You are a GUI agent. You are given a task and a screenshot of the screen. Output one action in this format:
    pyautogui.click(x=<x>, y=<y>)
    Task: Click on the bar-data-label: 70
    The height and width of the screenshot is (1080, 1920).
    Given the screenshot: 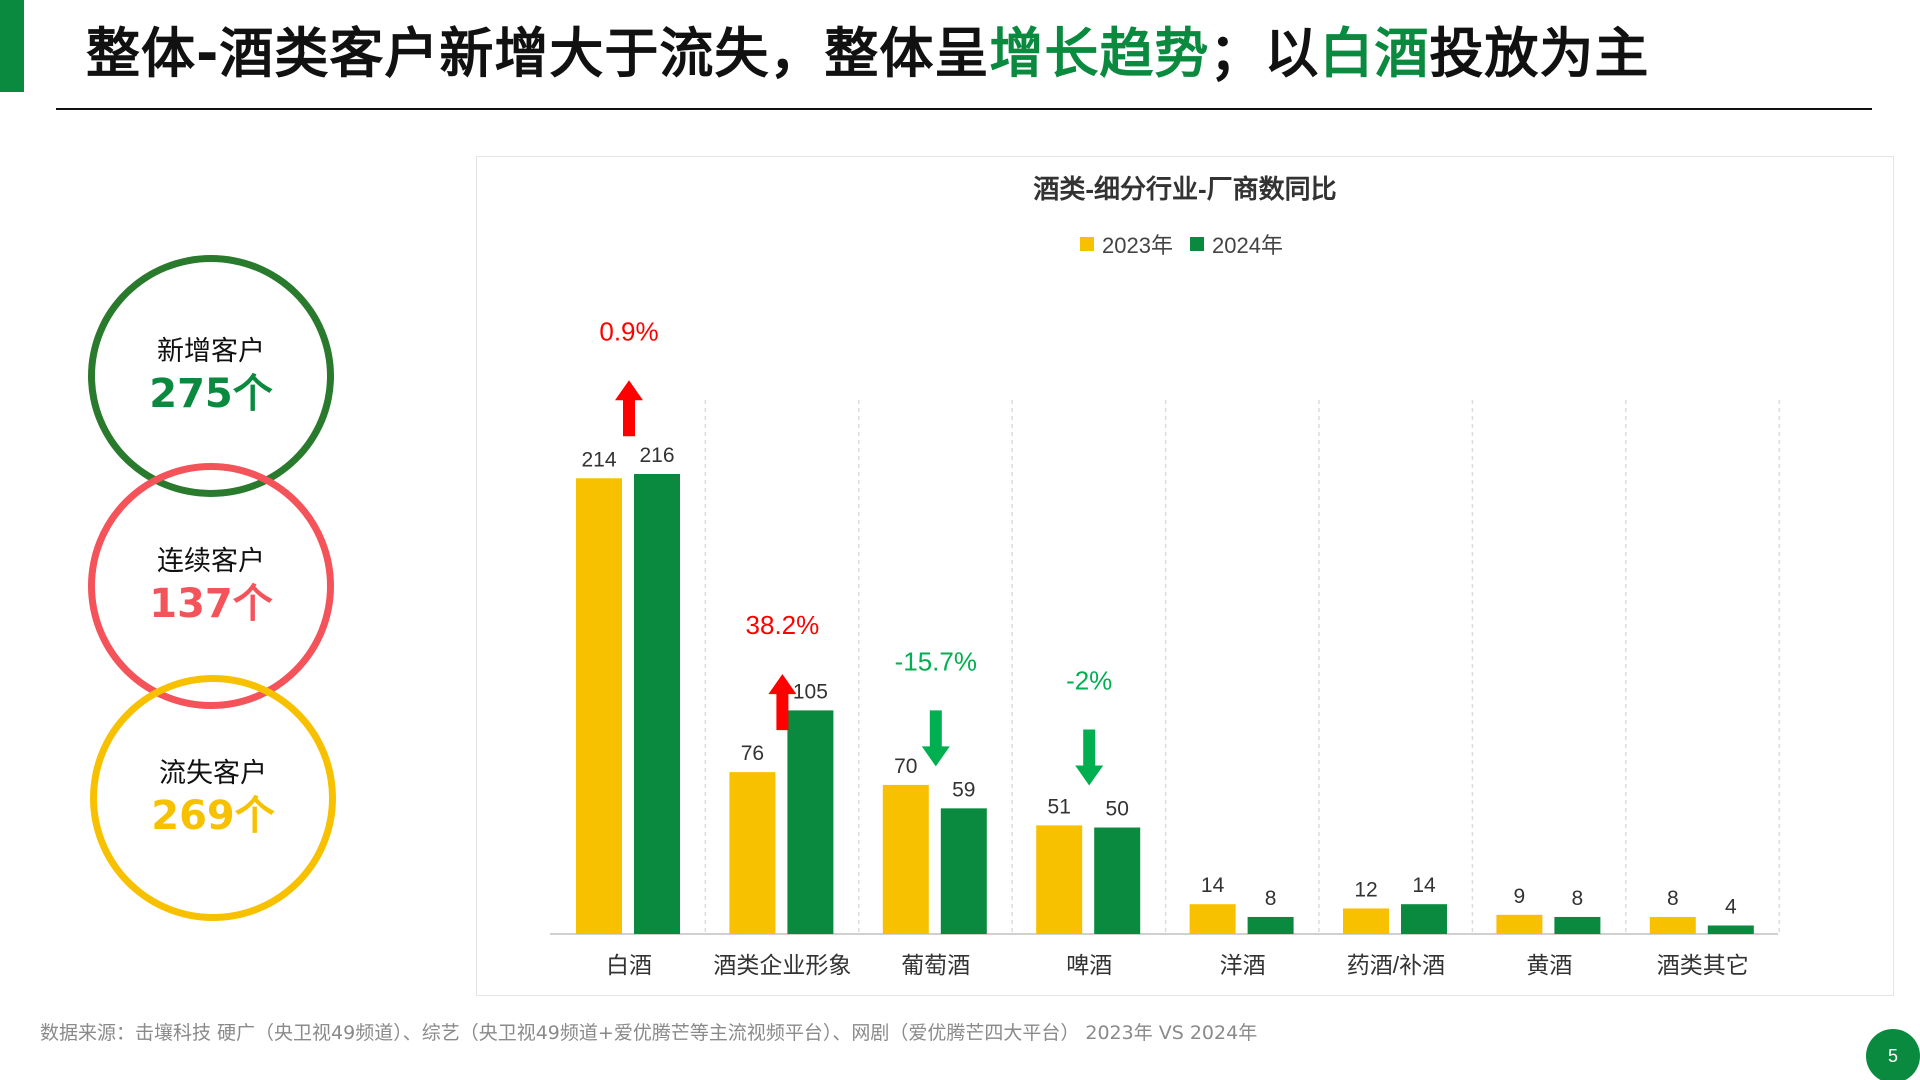 What is the action you would take?
    pyautogui.click(x=905, y=766)
    